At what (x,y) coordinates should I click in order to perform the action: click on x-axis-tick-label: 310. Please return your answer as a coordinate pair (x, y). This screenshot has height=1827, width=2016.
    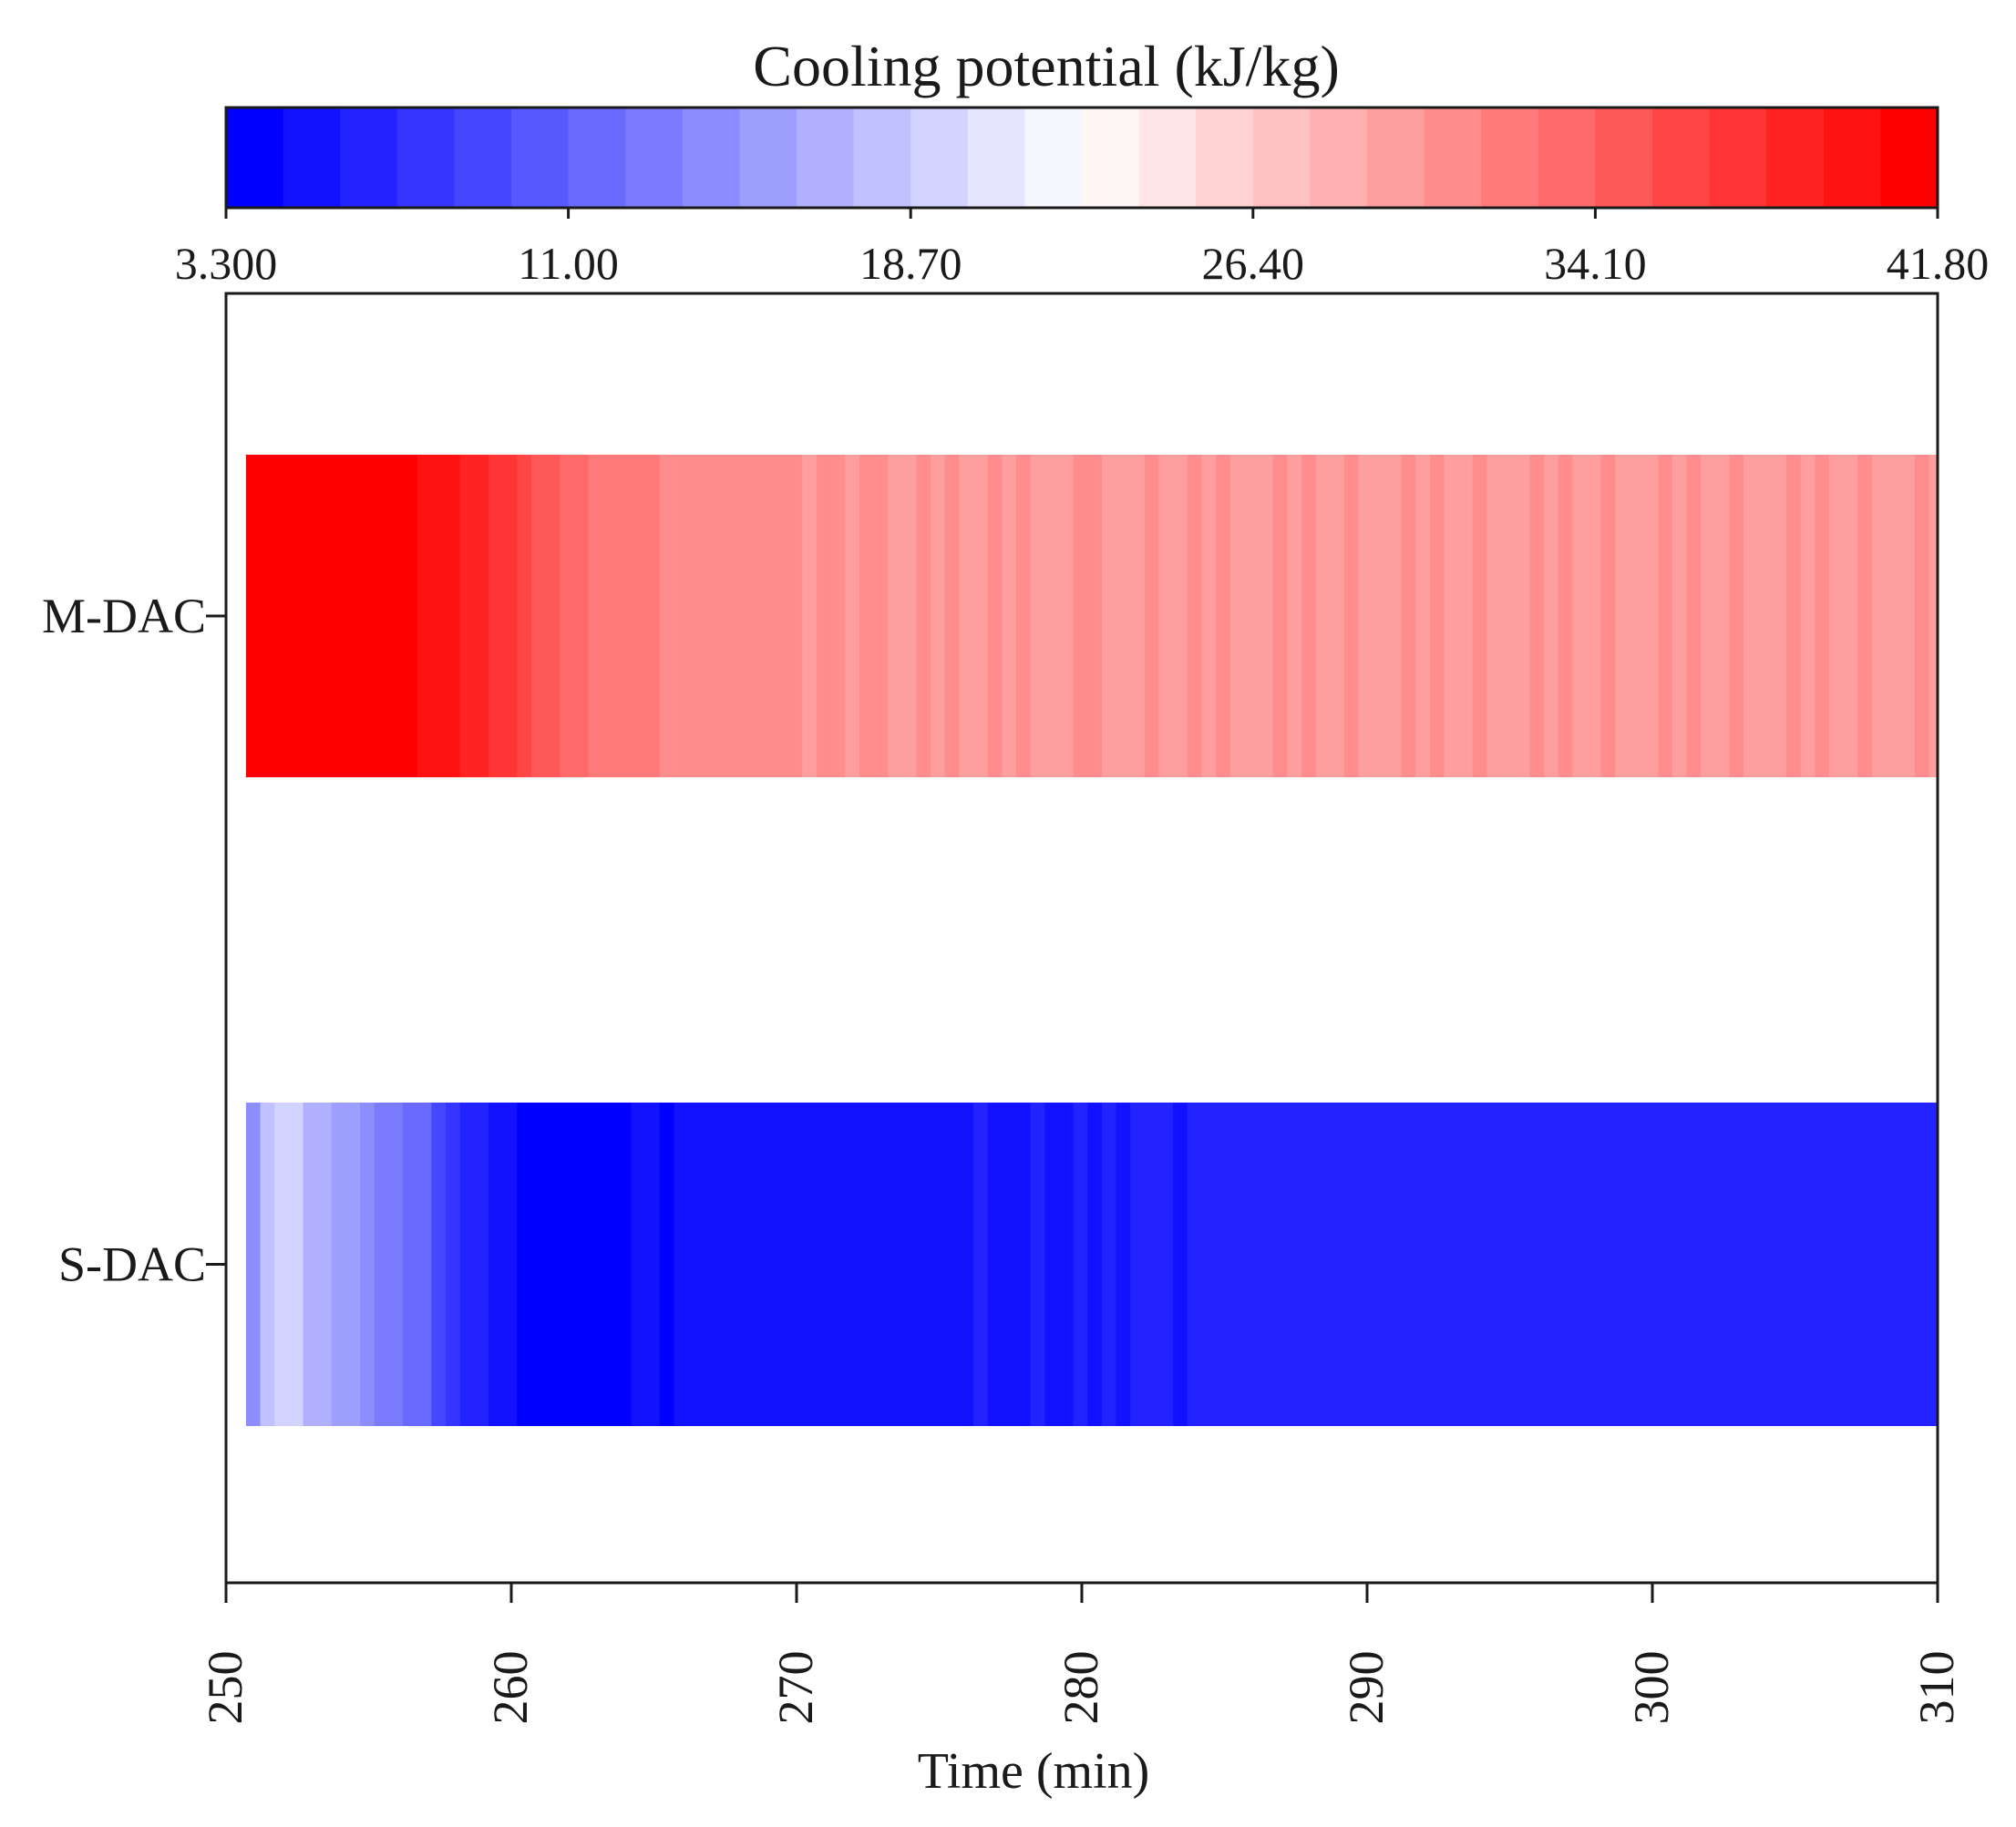
    Looking at the image, I should click on (1936, 1688).